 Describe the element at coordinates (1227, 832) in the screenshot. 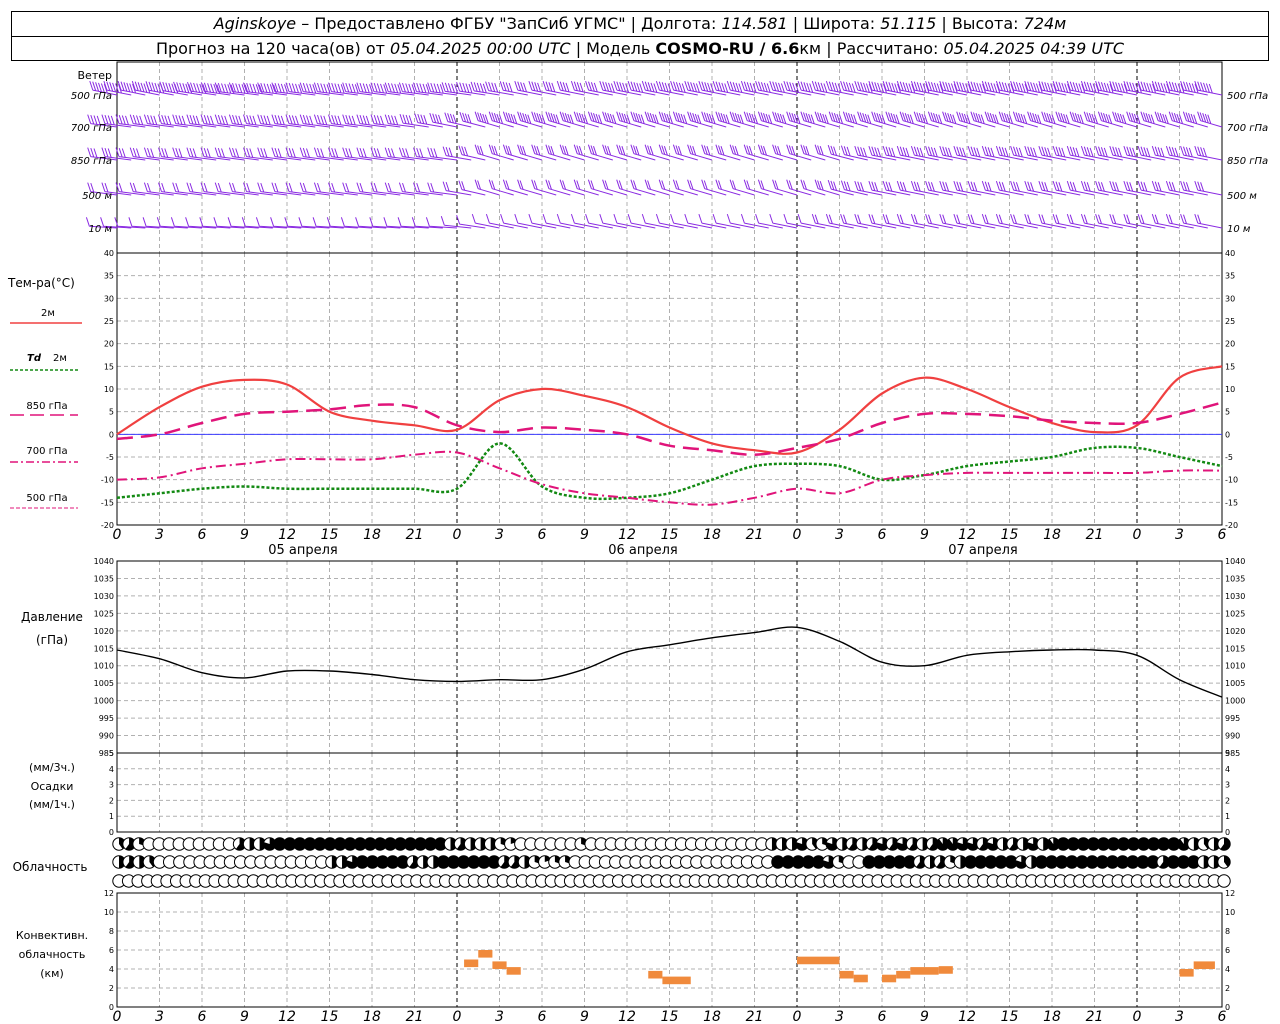

I see `precip-tick-right: 0` at that location.